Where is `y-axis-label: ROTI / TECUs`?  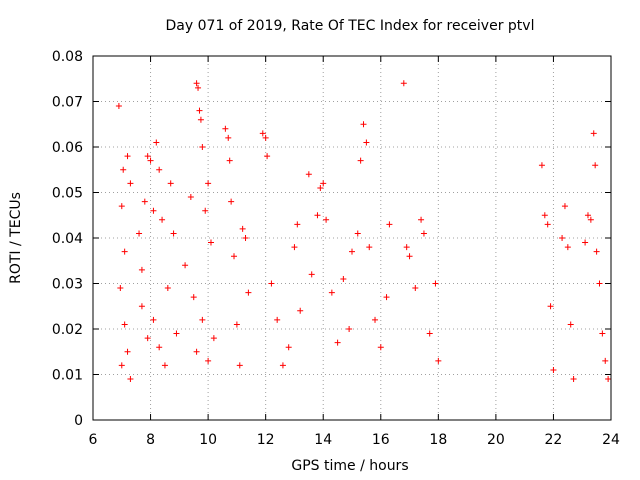 y-axis-label: ROTI / TECUs is located at coordinates (16, 238).